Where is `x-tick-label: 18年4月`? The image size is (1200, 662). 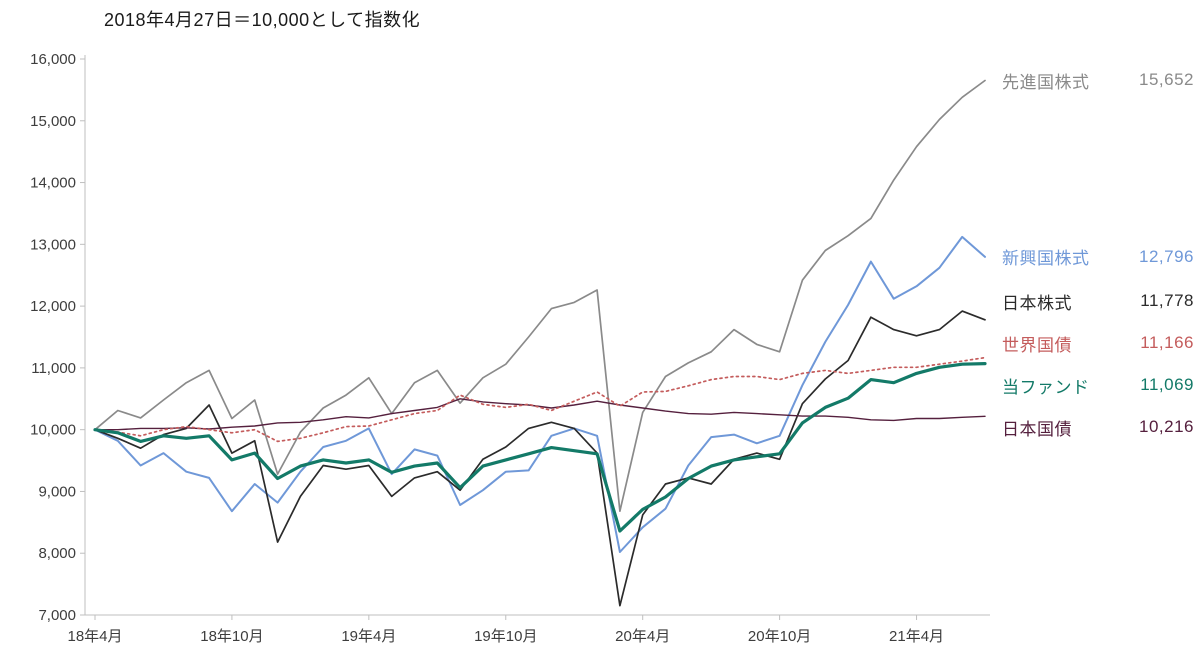
x-tick-label: 18年4月 is located at coordinates (94, 636).